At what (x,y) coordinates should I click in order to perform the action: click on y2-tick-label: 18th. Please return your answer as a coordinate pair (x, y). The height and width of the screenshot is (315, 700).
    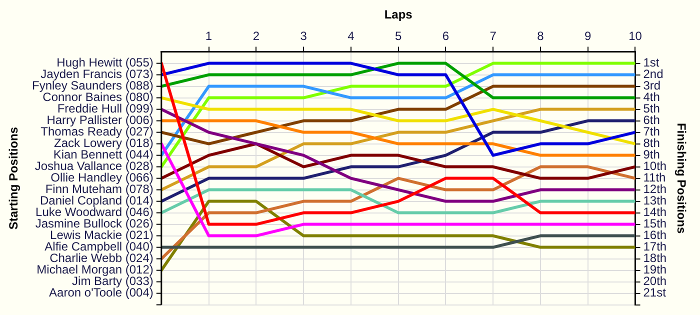
    Looking at the image, I should click on (655, 258).